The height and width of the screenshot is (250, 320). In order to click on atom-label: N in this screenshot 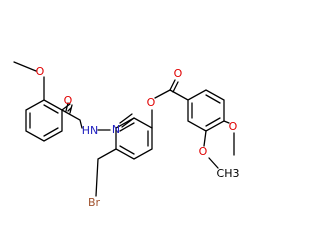, I will do `click(116, 129)`.